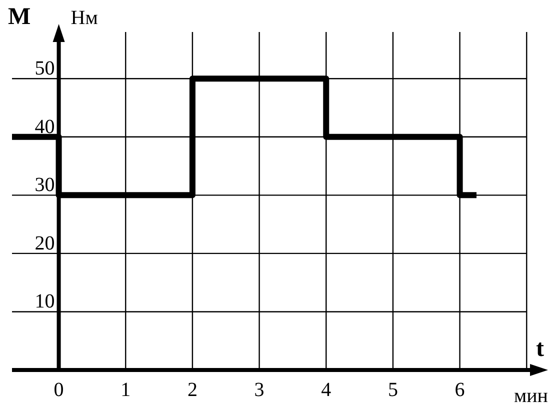 This screenshot has height=407, width=549. I want to click on x-tick-label: 3, so click(259, 390).